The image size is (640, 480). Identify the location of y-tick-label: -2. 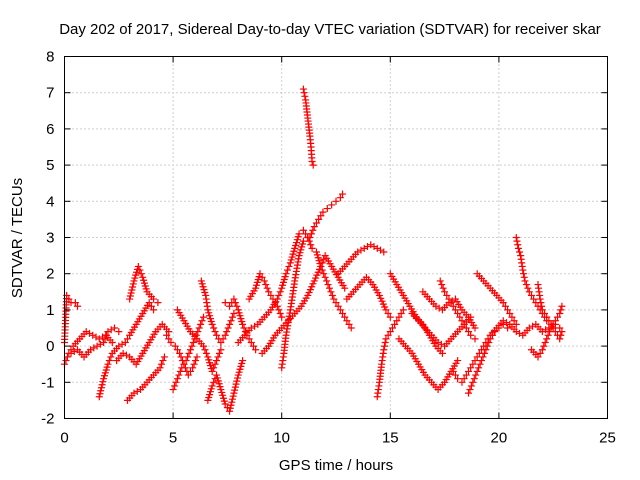
(47, 419).